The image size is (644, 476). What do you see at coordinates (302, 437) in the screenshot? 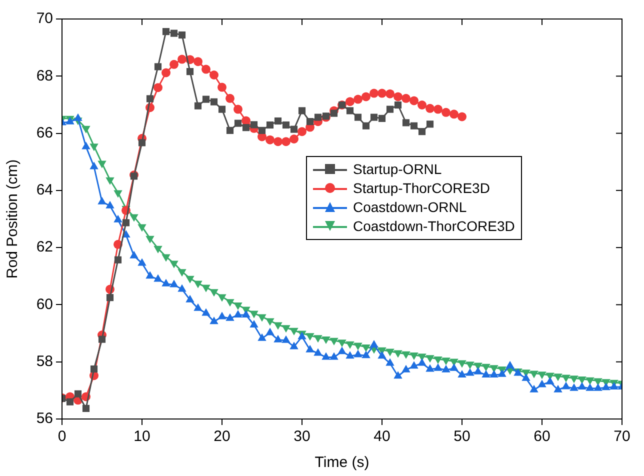
I see `x-tick-label: 30` at bounding box center [302, 437].